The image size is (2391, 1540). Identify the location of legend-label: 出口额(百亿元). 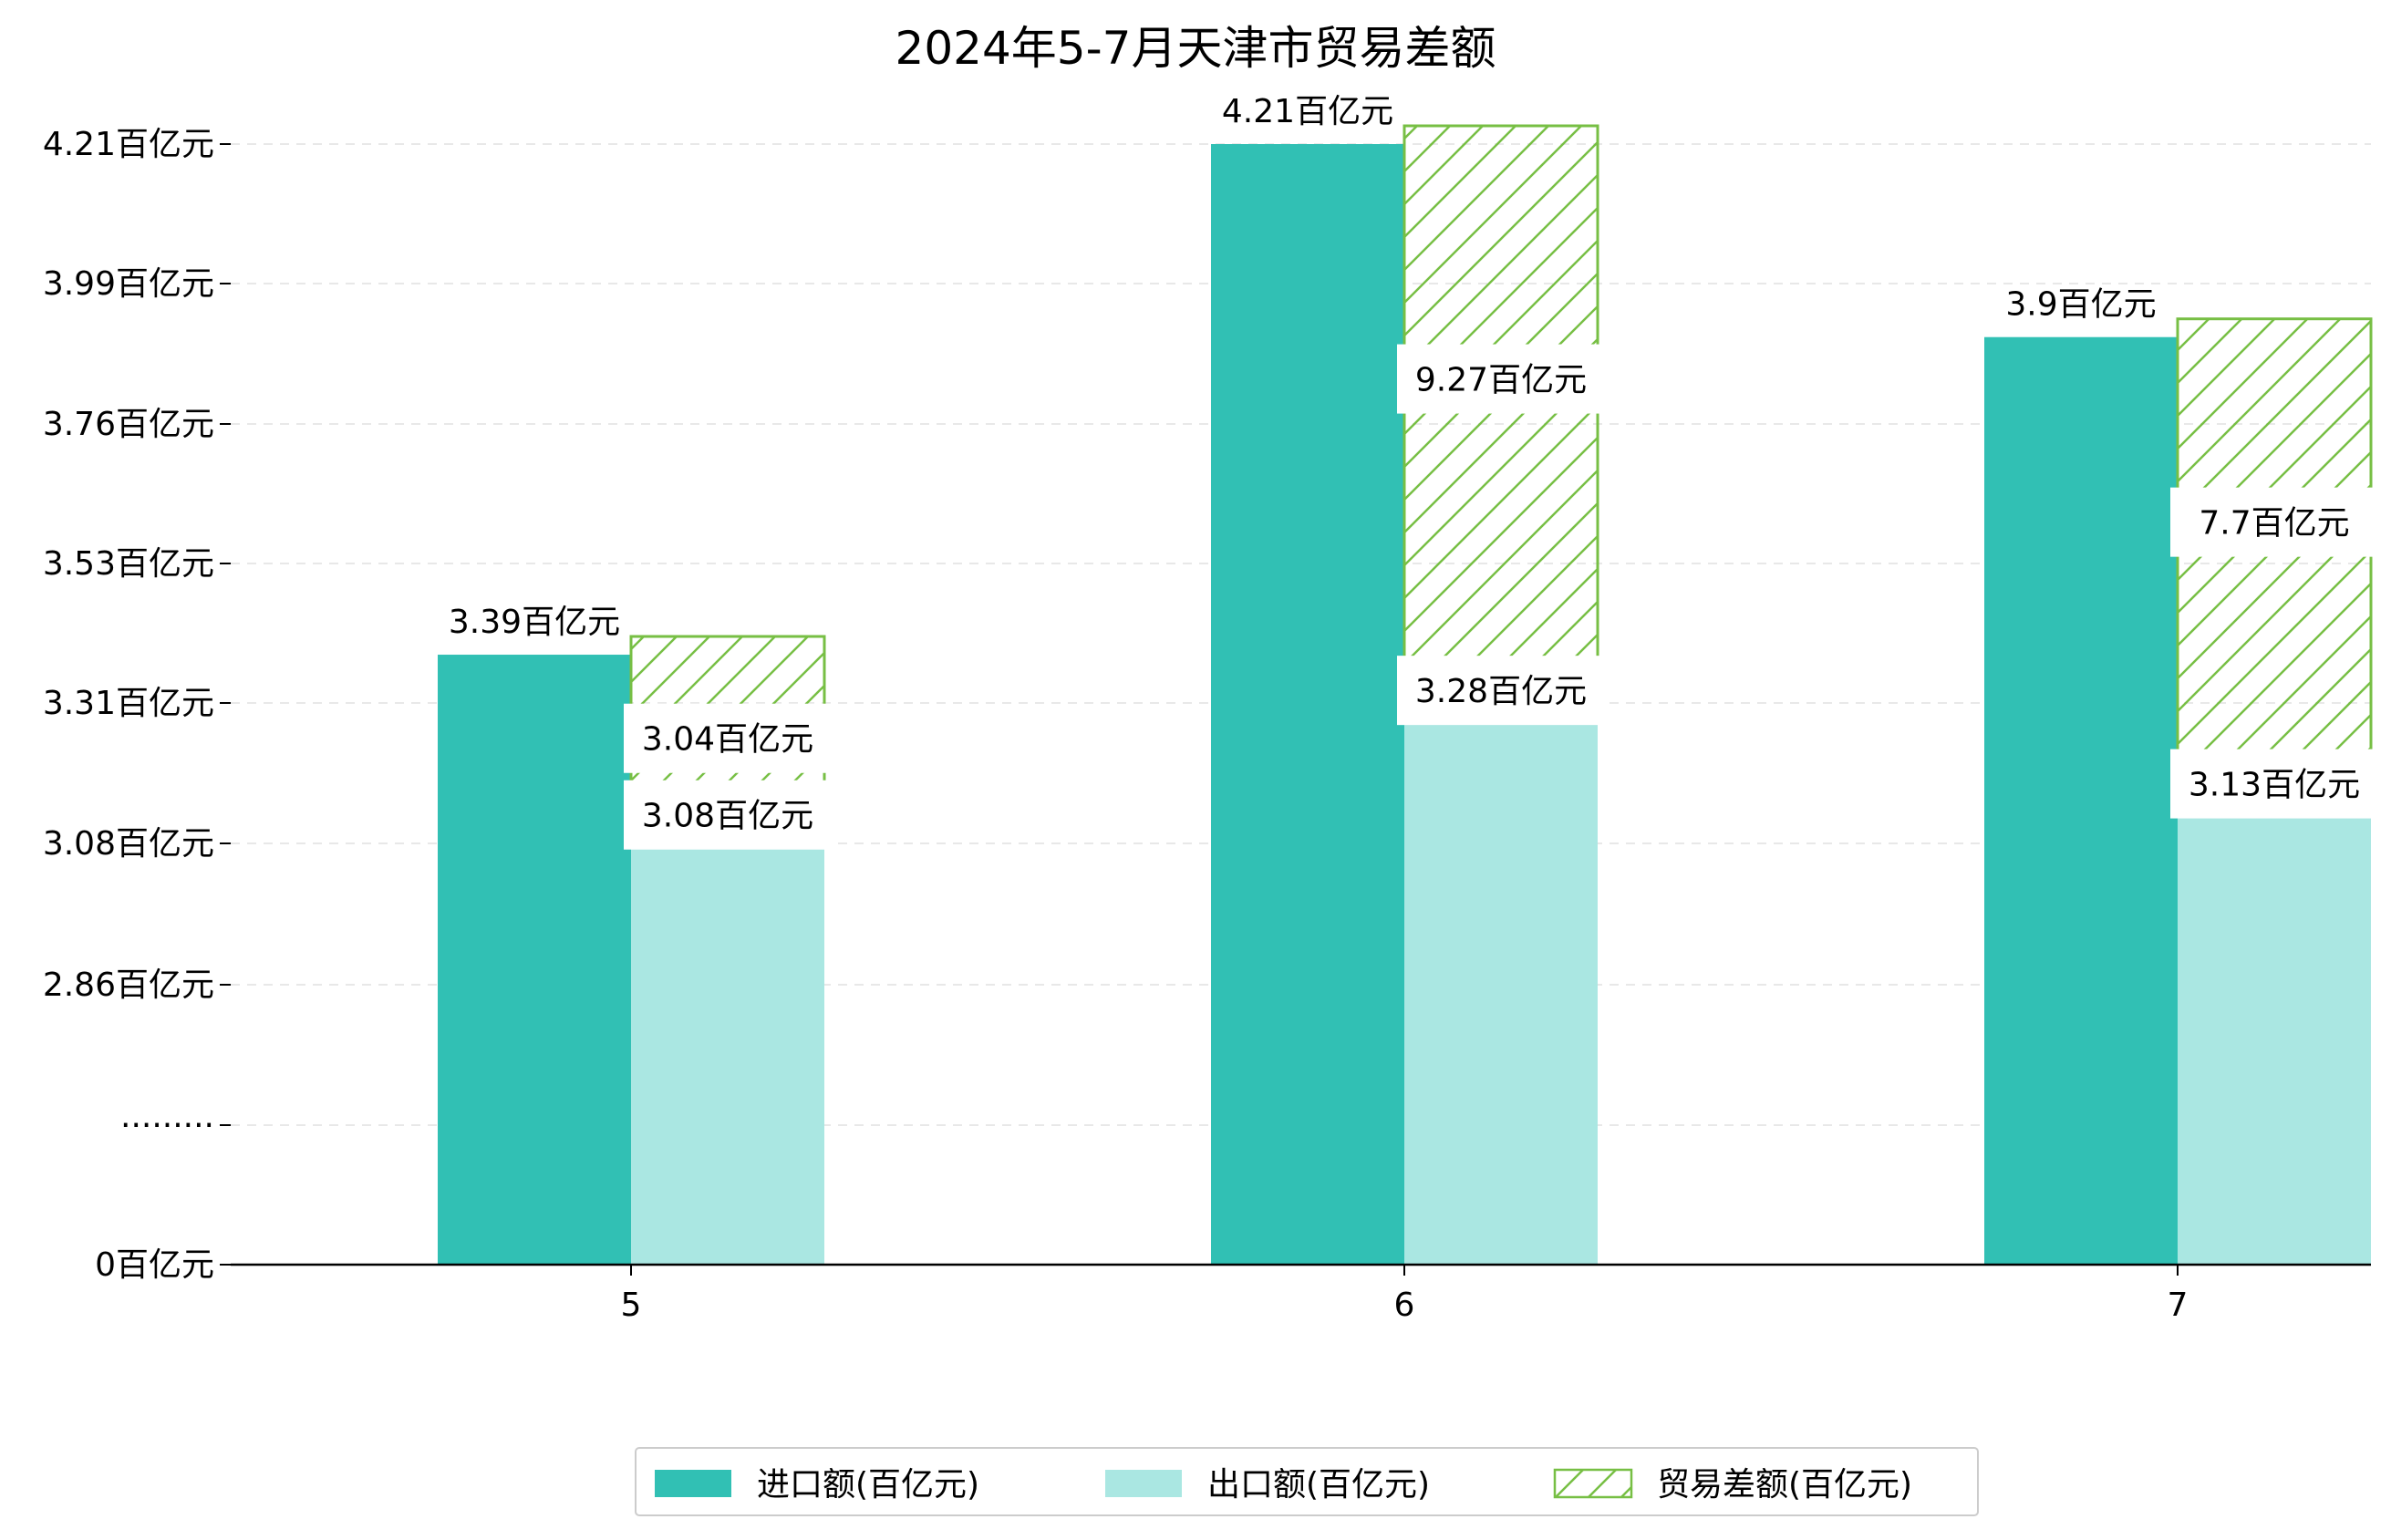
(1318, 1485).